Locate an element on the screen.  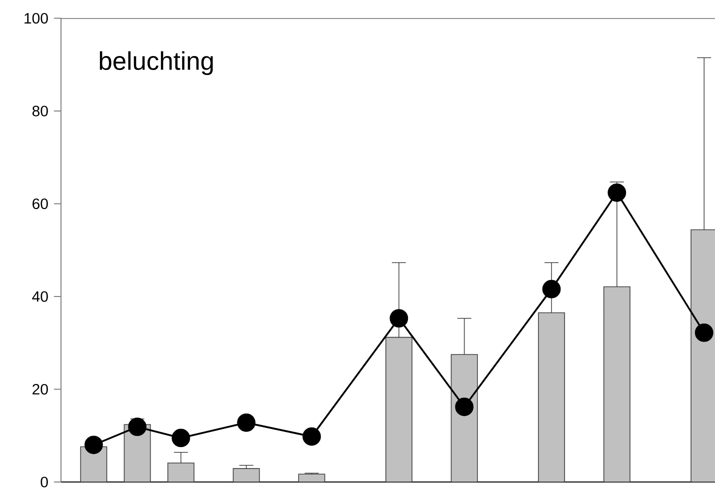
y-tick-label: 0 is located at coordinates (44, 482).